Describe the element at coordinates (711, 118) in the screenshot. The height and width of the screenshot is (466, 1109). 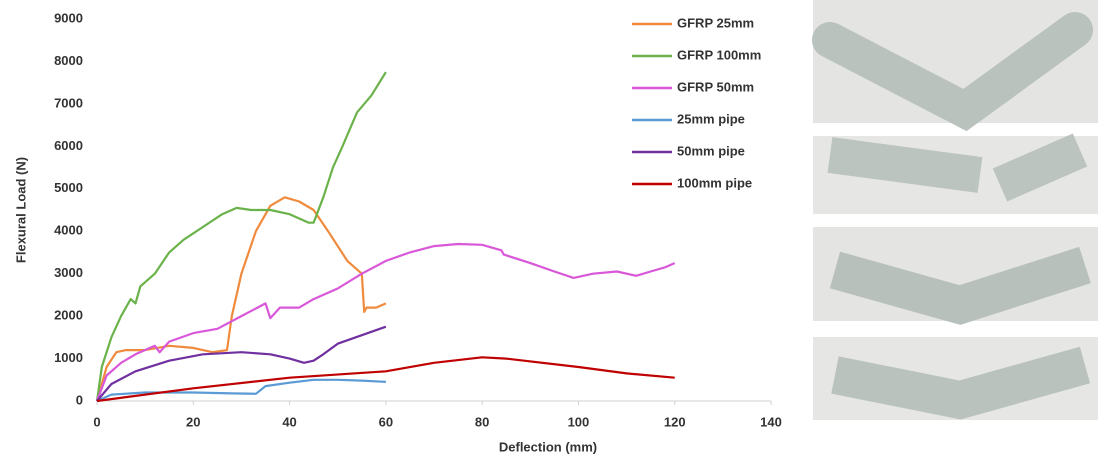
I see `legend-label: 25mm pipe` at that location.